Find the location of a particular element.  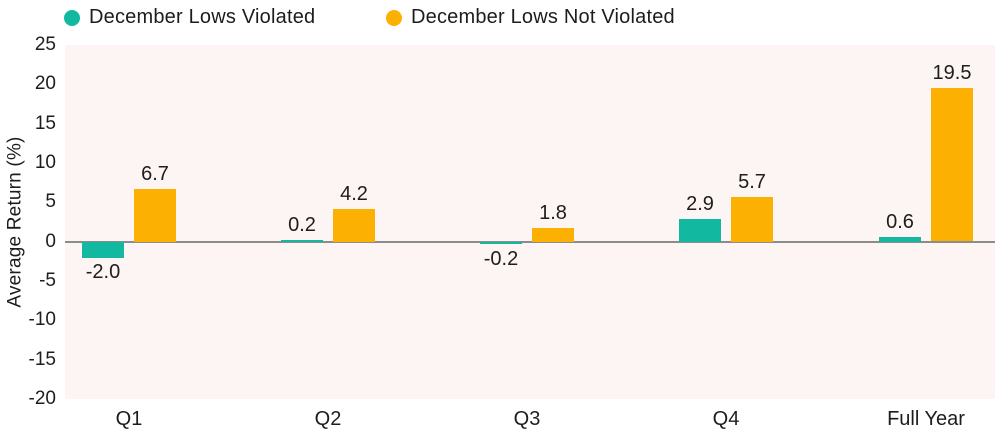

bar-value-label: 2.9 is located at coordinates (700, 204).